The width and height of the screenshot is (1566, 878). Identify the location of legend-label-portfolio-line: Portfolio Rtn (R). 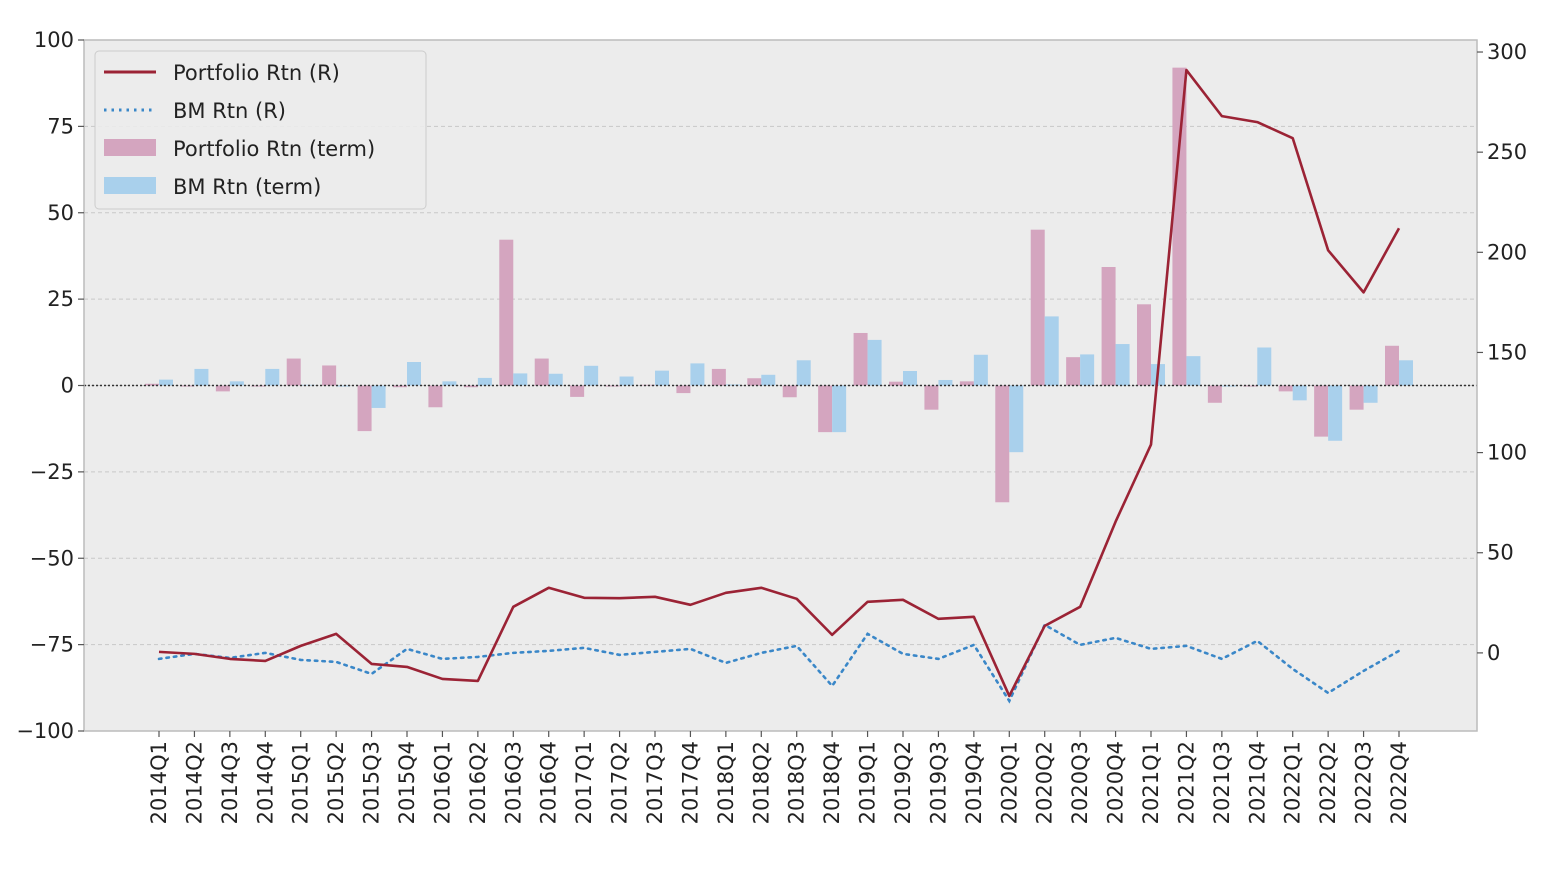
(256, 73).